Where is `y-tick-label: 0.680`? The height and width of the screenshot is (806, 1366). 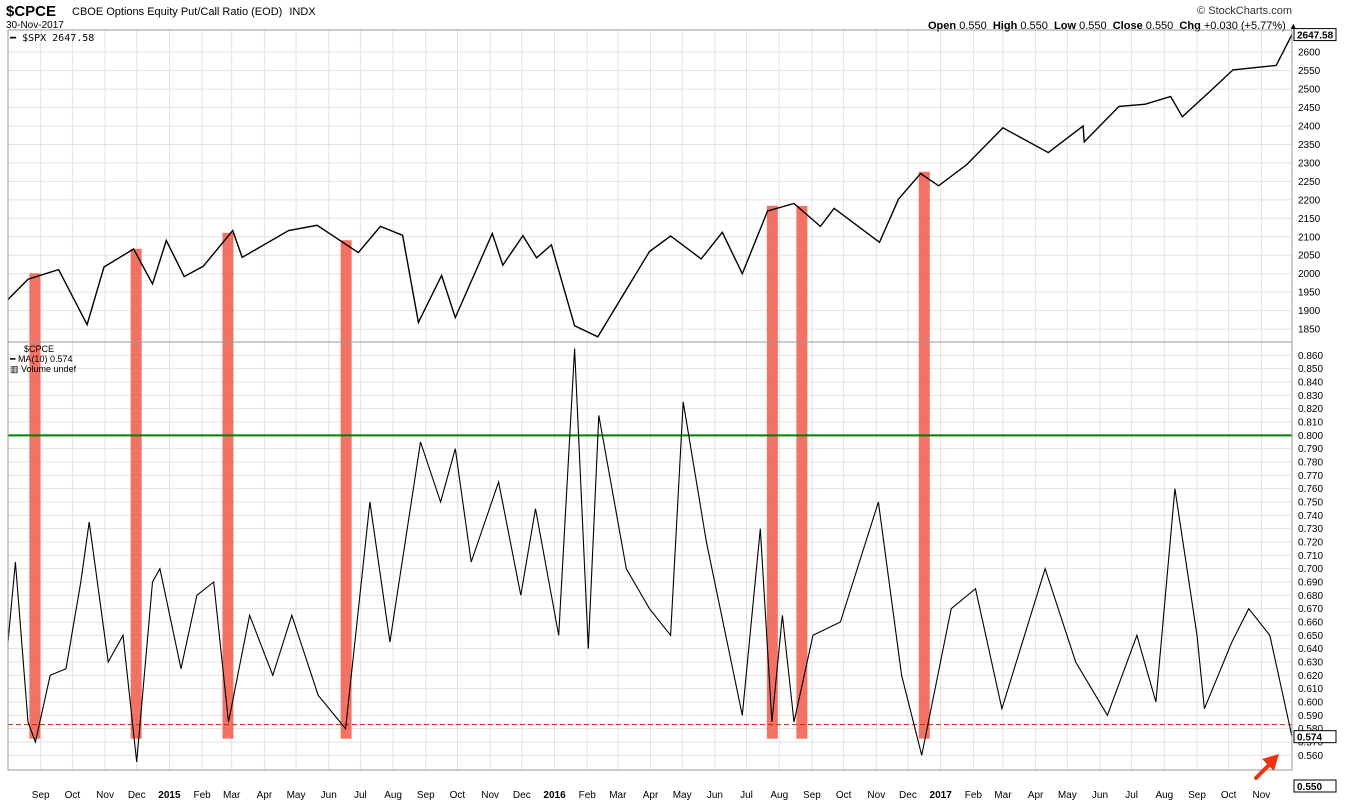 y-tick-label: 0.680 is located at coordinates (1310, 596).